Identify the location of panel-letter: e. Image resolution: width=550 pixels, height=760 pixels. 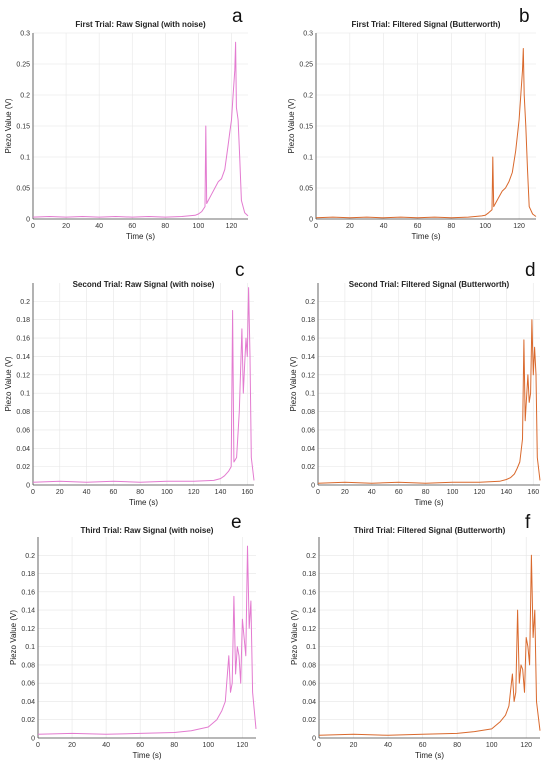
(236, 522).